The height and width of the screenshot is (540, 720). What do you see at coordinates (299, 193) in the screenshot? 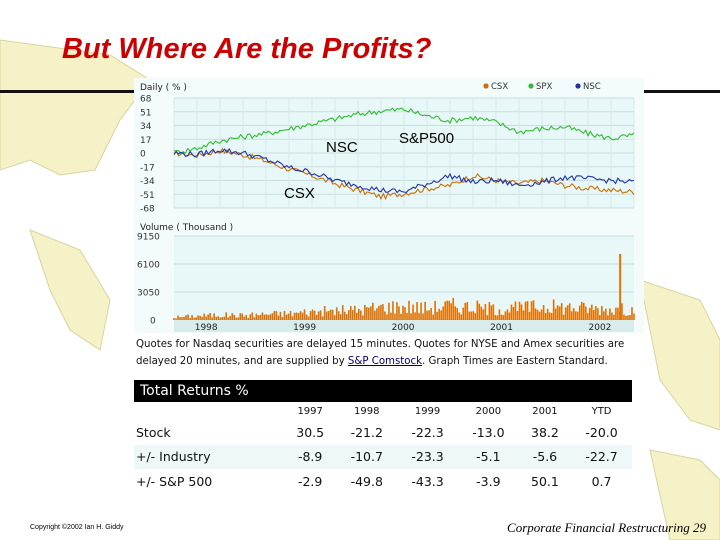
I see `annotation-csx: CSX` at bounding box center [299, 193].